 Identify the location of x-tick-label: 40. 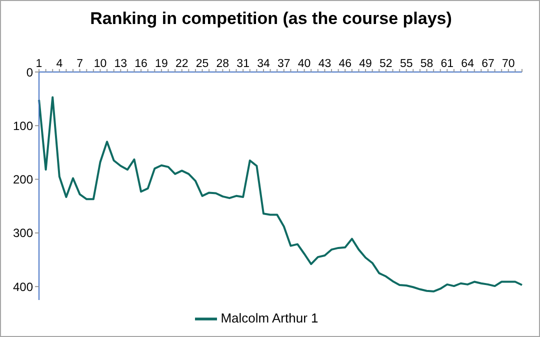
(304, 64).